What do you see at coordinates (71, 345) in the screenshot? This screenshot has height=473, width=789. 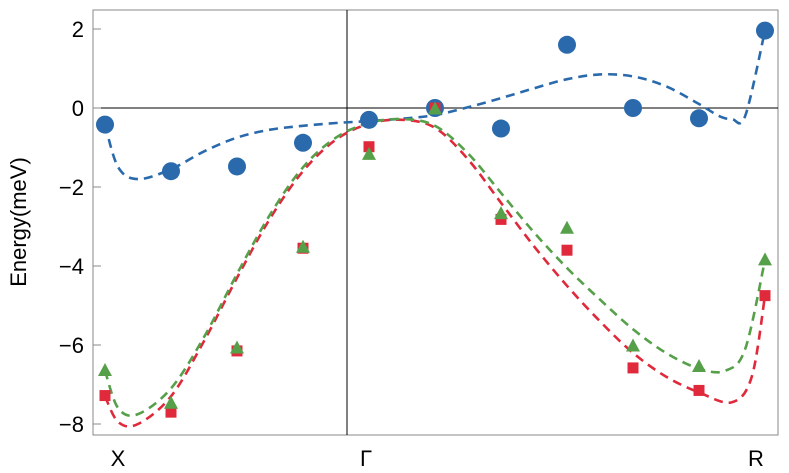 I see `y-tick-label: −6` at bounding box center [71, 345].